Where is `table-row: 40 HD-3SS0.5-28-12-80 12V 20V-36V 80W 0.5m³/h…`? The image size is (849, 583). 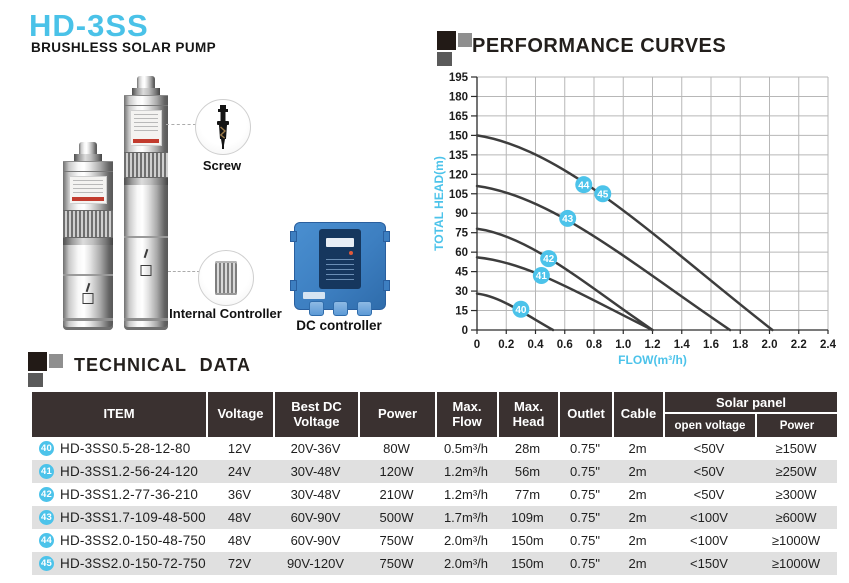
table-row: 40 HD-3SS0.5-28-12-80 12V 20V-36V 80W 0.5m³/h… is located at coordinates (434, 448).